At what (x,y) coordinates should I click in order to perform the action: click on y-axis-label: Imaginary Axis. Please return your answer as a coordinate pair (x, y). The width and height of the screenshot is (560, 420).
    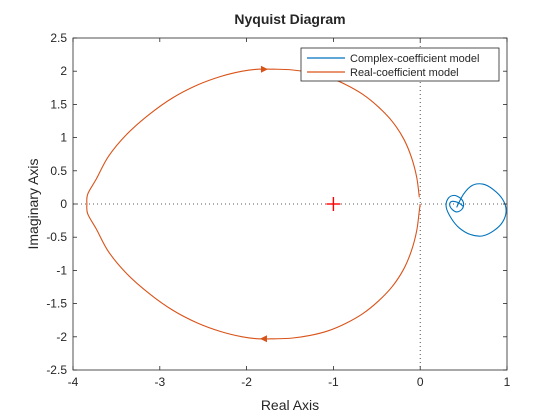
    Looking at the image, I should click on (33, 203).